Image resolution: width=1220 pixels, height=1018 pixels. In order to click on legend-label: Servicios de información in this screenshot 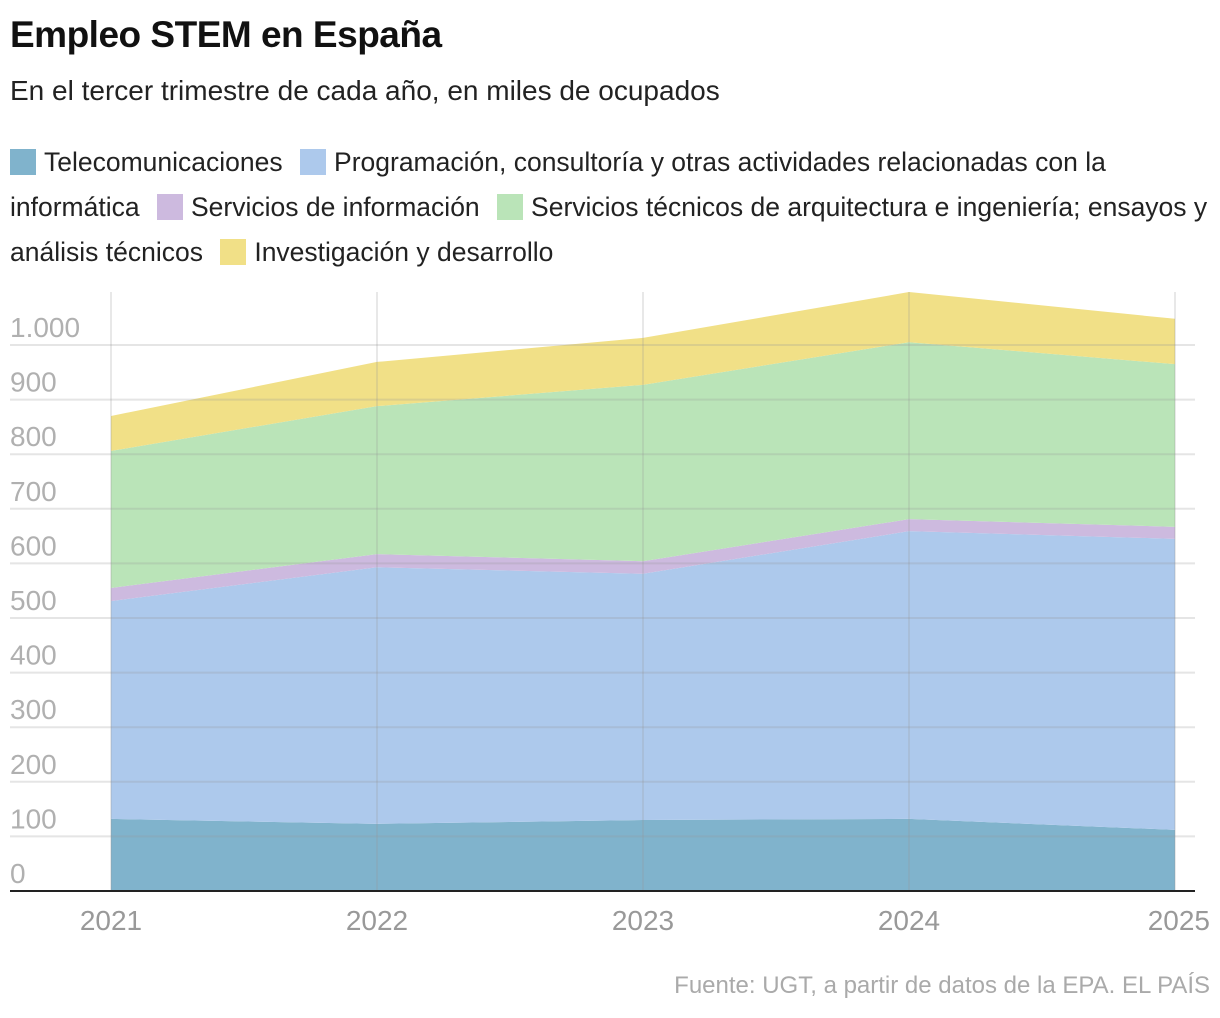, I will do `click(335, 207)`.